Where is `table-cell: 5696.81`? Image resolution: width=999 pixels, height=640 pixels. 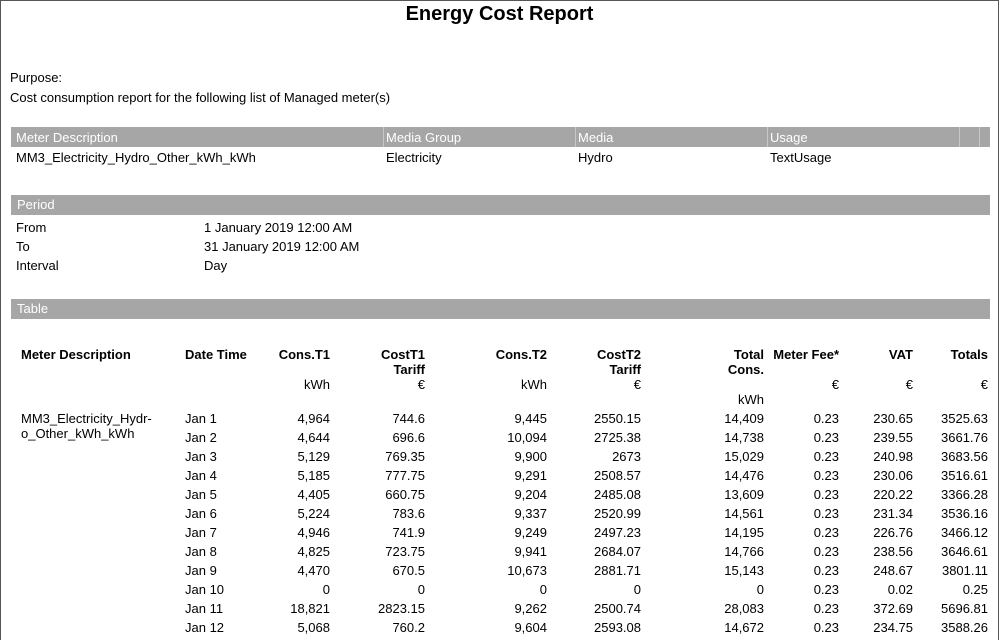
table-cell: 5696.81 is located at coordinates (964, 608).